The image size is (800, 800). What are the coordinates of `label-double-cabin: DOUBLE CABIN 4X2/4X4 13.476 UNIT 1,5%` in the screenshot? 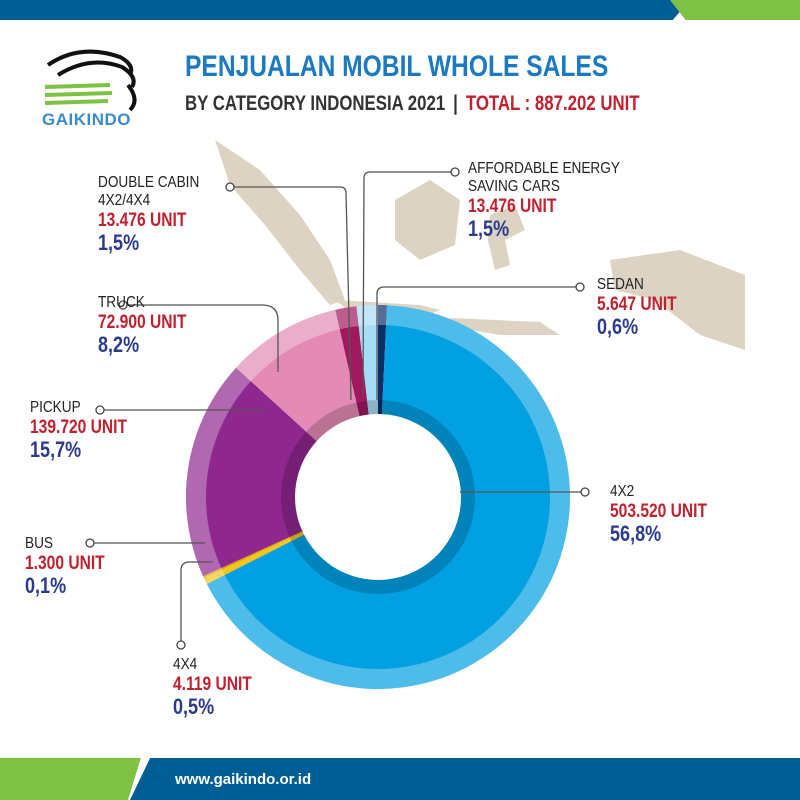 It's located at (157, 215).